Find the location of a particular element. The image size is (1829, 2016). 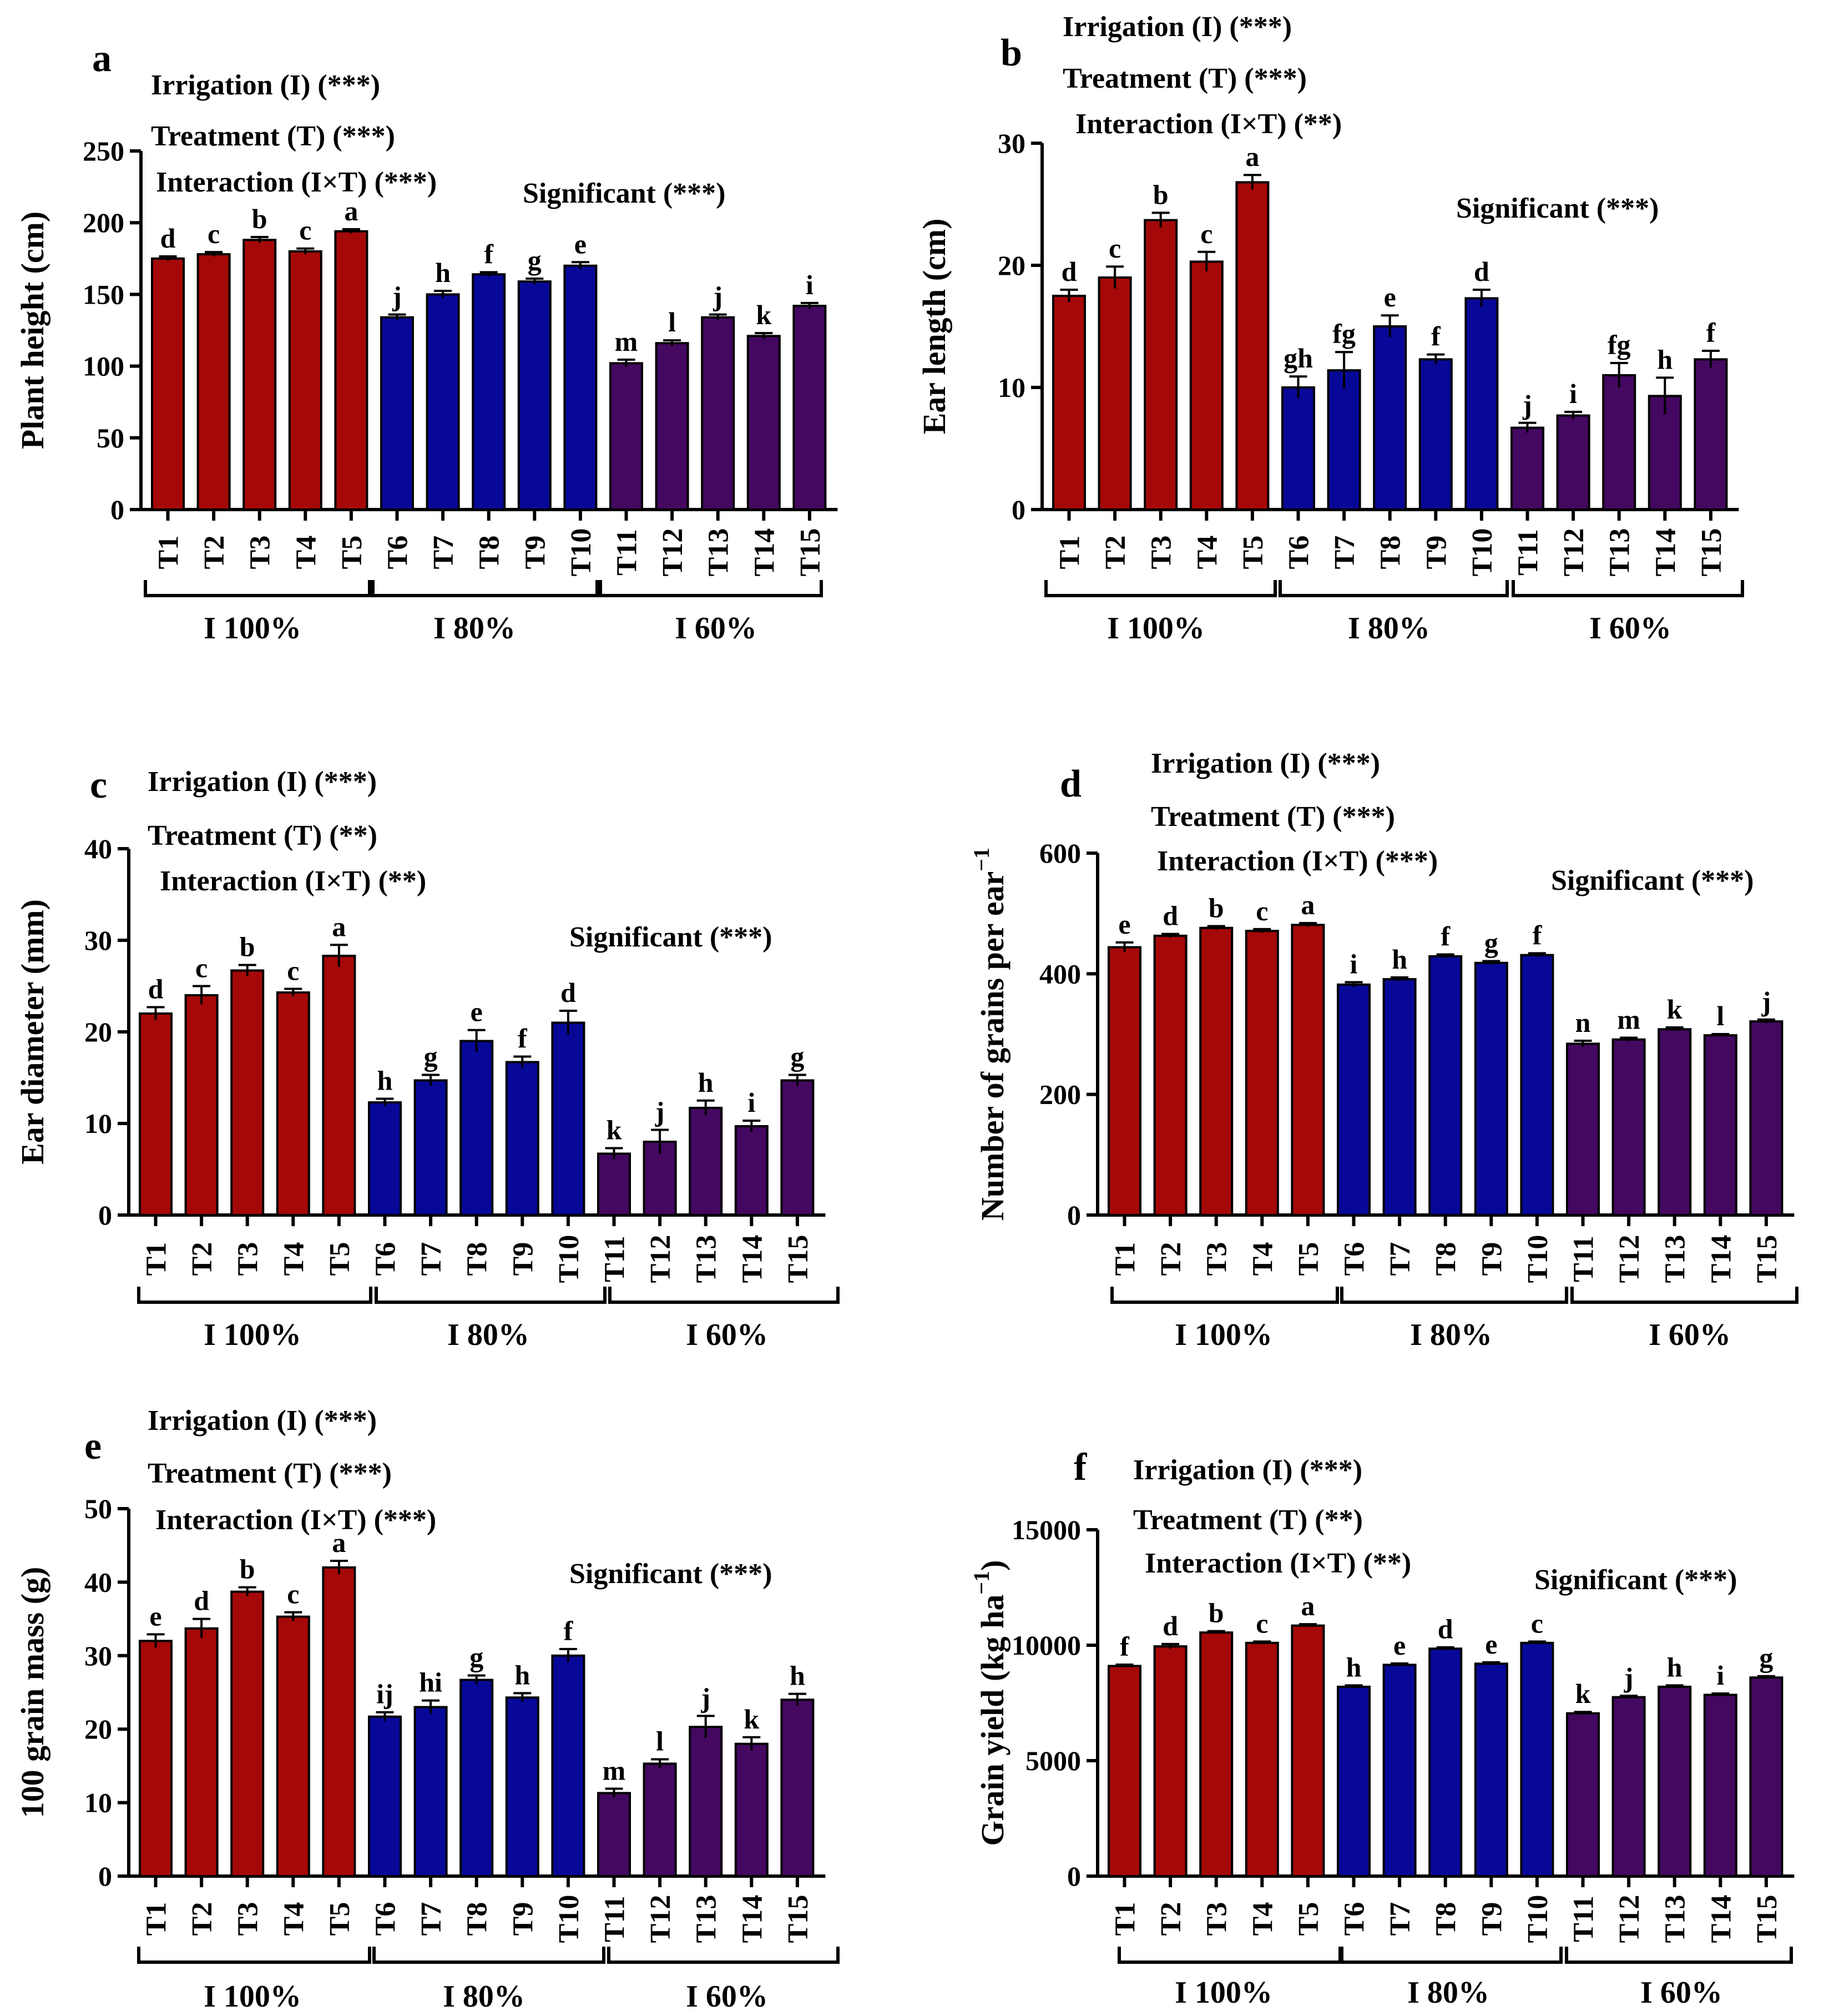

bar-t13 is located at coordinates (1675, 1781).